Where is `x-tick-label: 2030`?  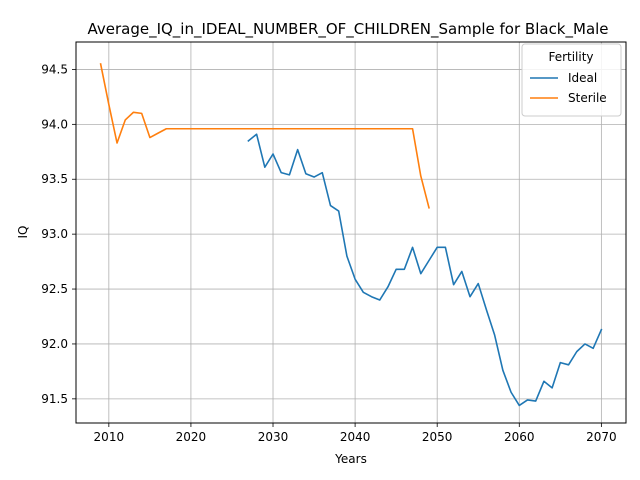
x-tick-label: 2030 is located at coordinates (273, 437).